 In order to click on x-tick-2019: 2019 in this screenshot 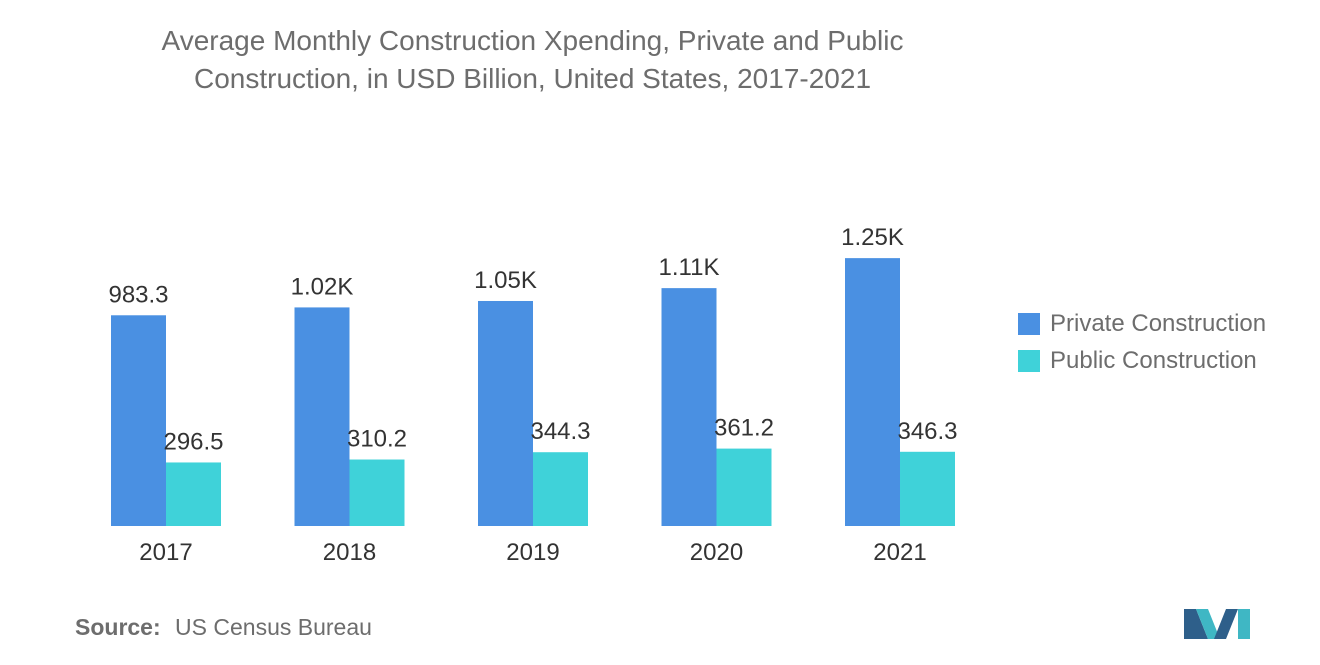, I will do `click(532, 552)`.